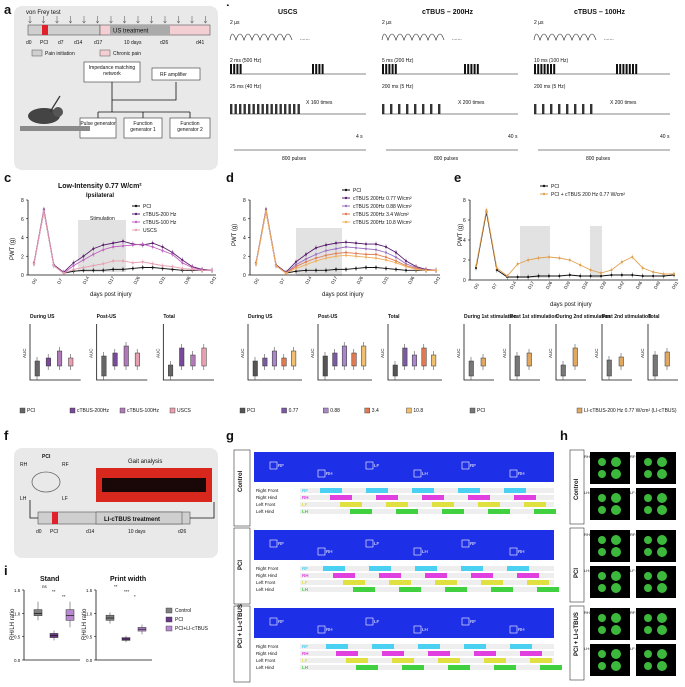  What do you see at coordinates (22, 276) in the screenshot?
I see `y-tick-label: 0` at bounding box center [22, 276].